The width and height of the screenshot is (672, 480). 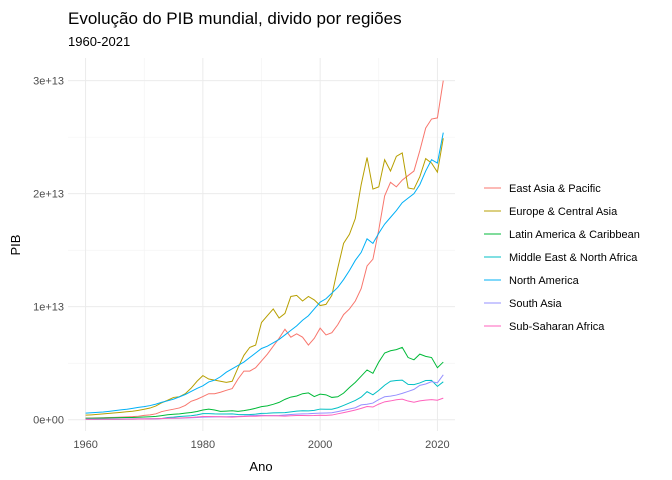 I want to click on x-axis-ticks: 1960 1980 2000 2020, so click(x=261, y=445).